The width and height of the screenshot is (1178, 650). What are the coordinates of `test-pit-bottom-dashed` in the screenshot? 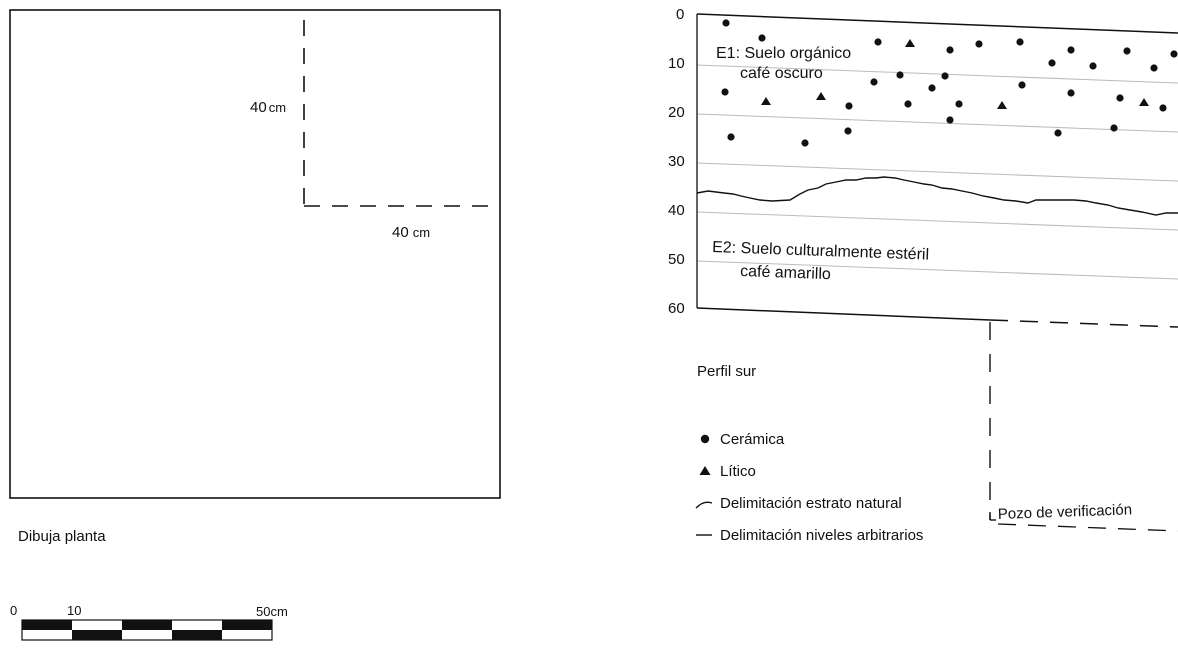 It's located at (1087, 527).